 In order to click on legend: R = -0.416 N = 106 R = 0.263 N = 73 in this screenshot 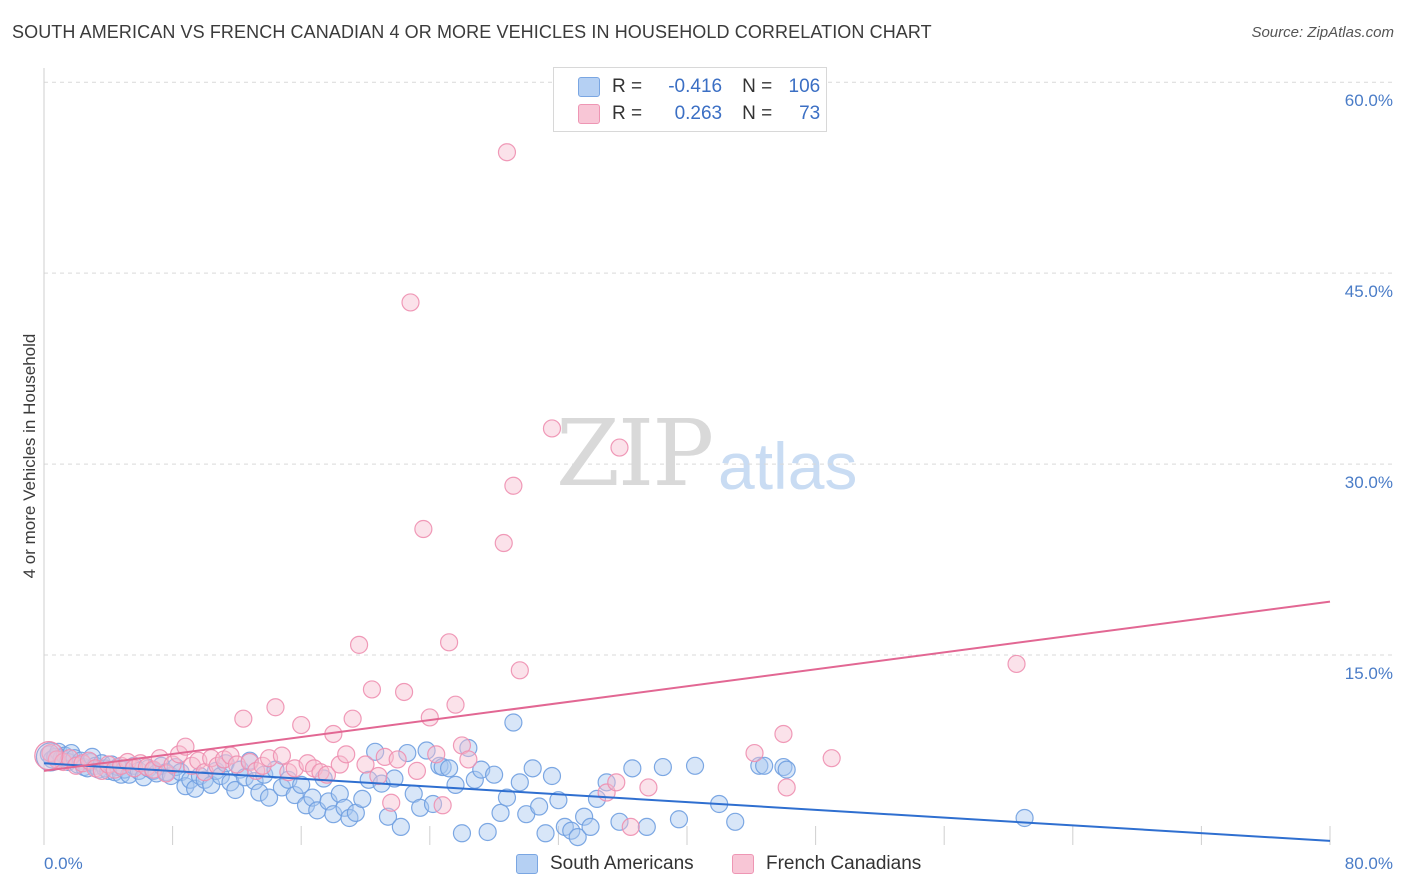, I will do `click(690, 99)`.